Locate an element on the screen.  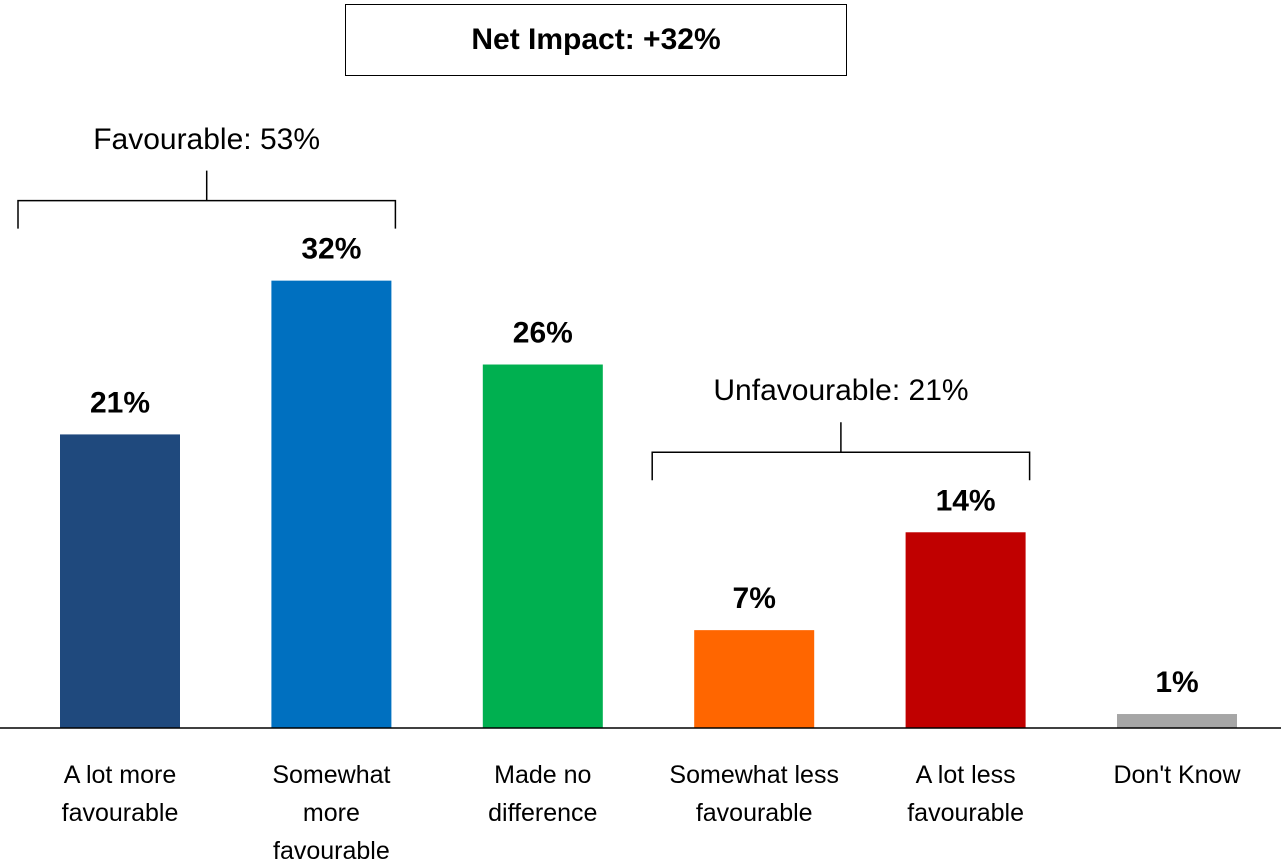
category-label-line: more is located at coordinates (331, 813).